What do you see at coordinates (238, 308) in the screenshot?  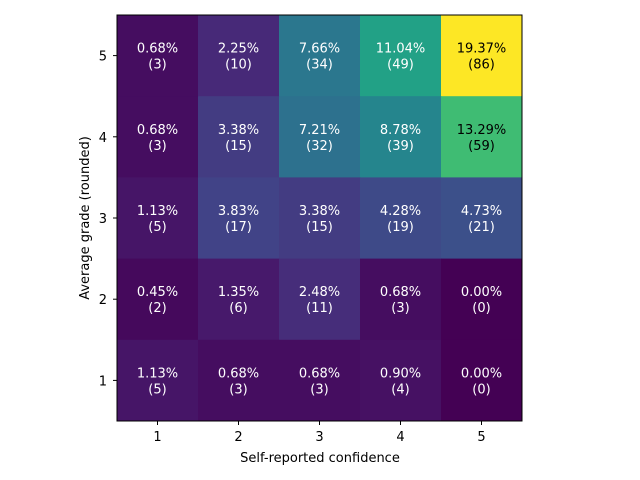 I see `cell-count-label: (6)` at bounding box center [238, 308].